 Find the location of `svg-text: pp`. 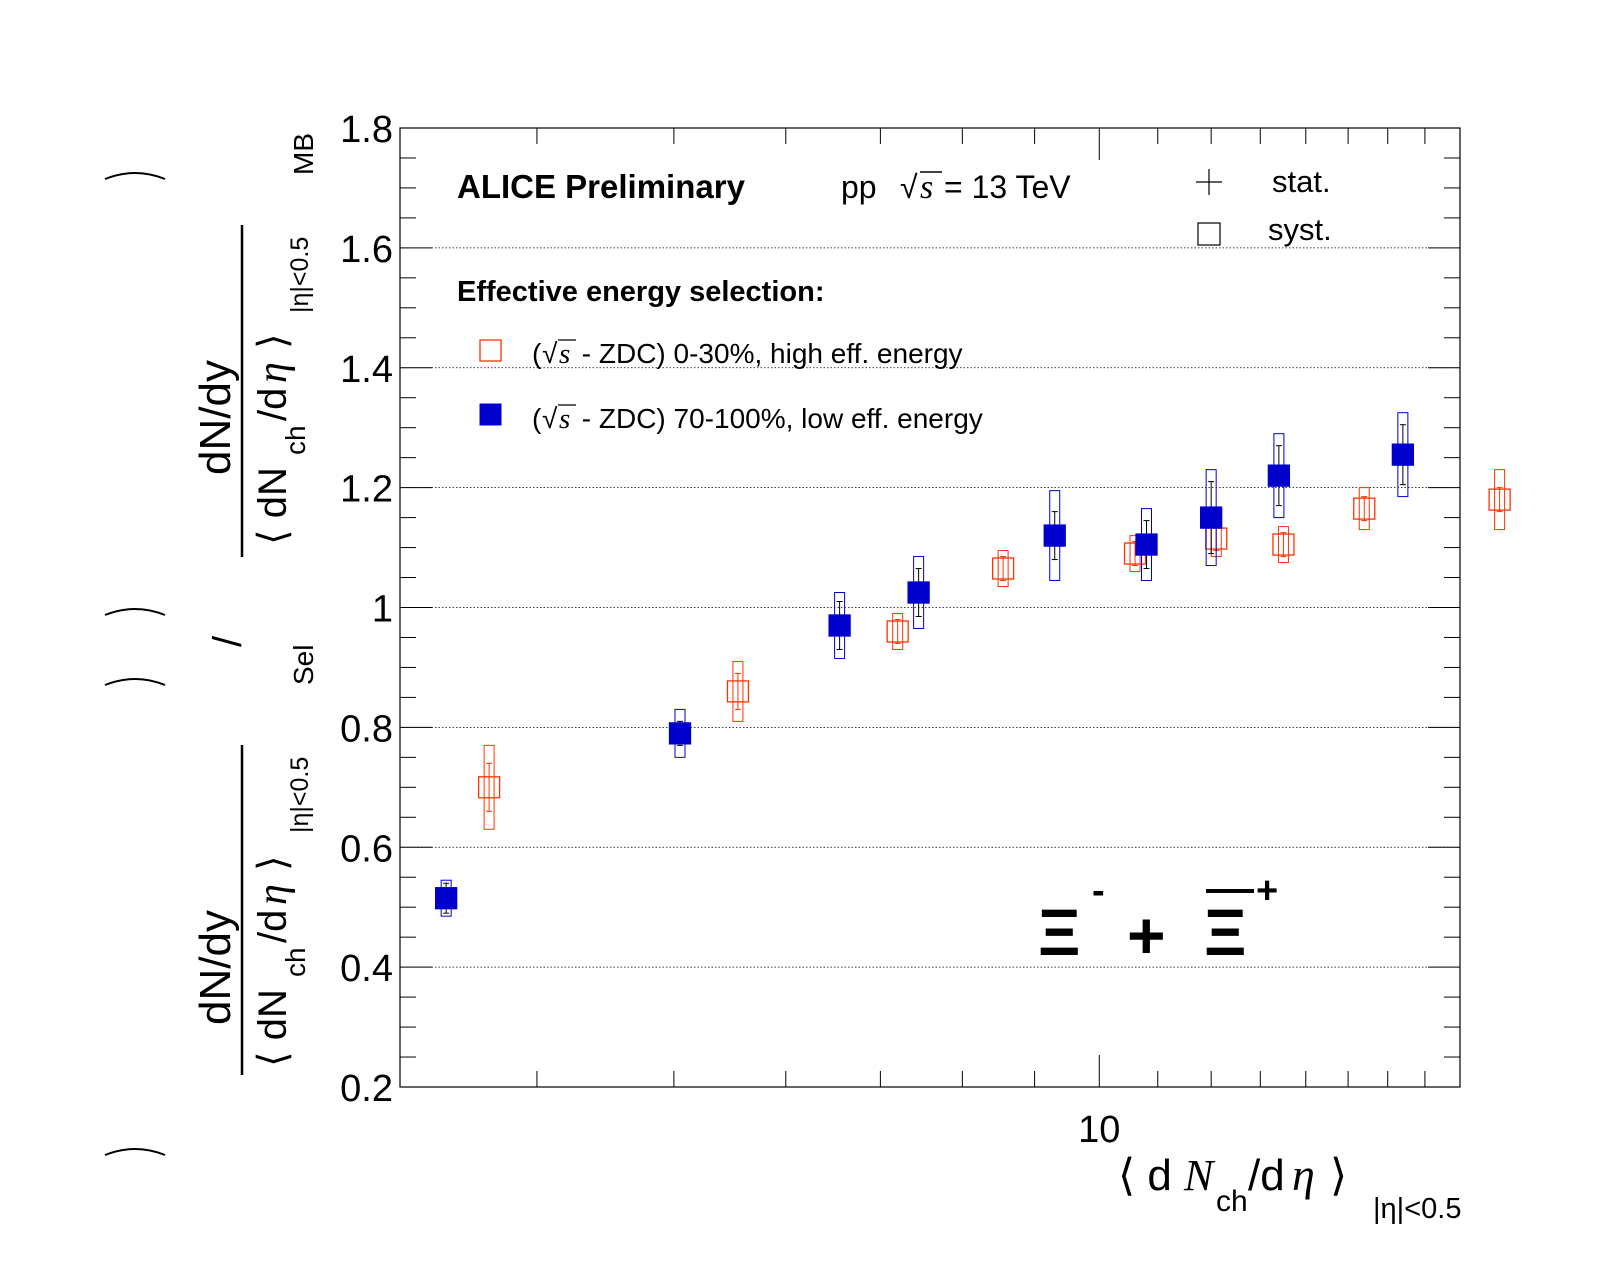

svg-text: pp is located at coordinates (859, 187).